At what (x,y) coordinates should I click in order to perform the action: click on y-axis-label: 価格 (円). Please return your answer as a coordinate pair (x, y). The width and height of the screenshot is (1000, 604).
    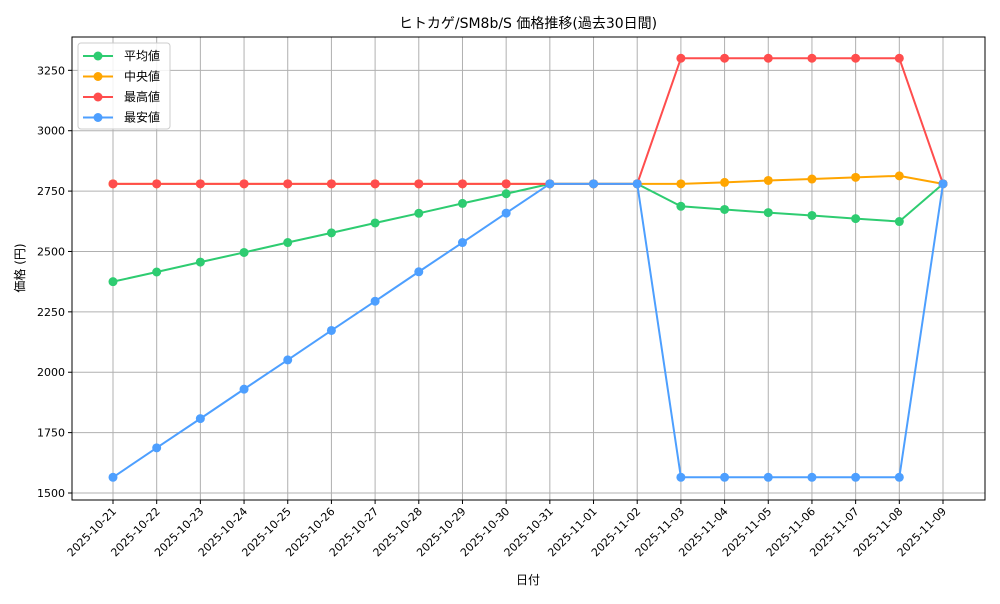
    Looking at the image, I should click on (19, 267).